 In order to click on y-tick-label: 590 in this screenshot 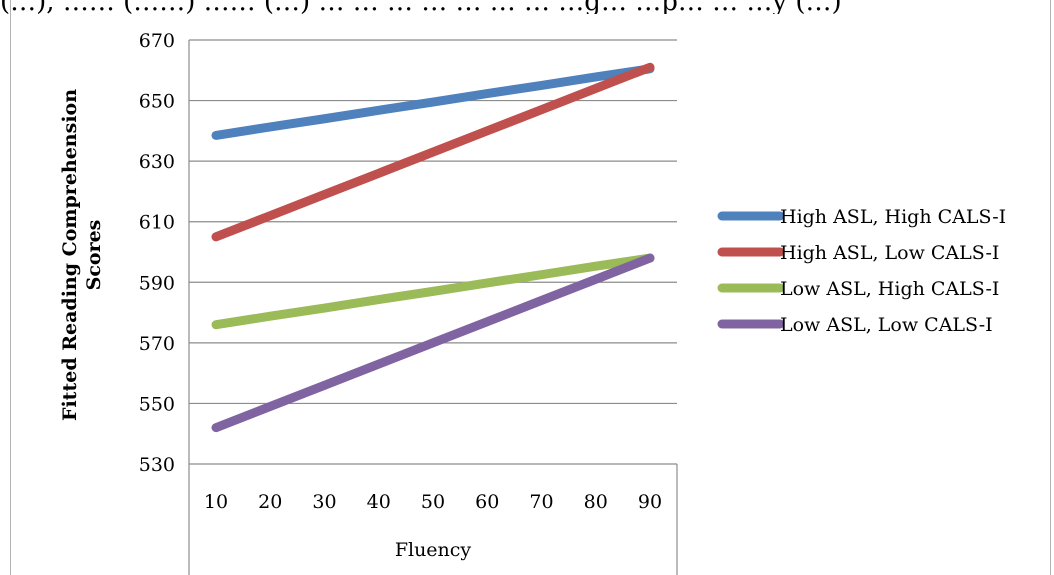, I will do `click(157, 283)`.